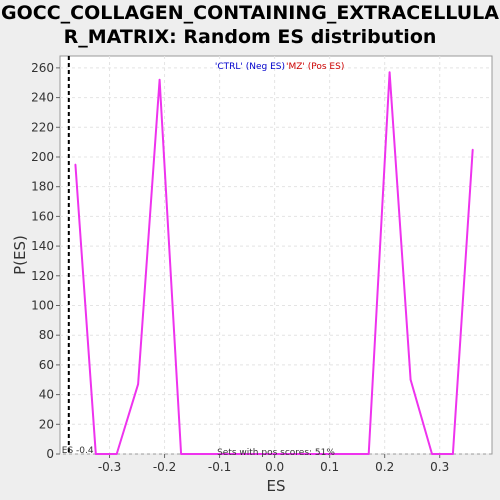  Describe the element at coordinates (46, 395) in the screenshot. I see `y-tick-label: 40` at that location.